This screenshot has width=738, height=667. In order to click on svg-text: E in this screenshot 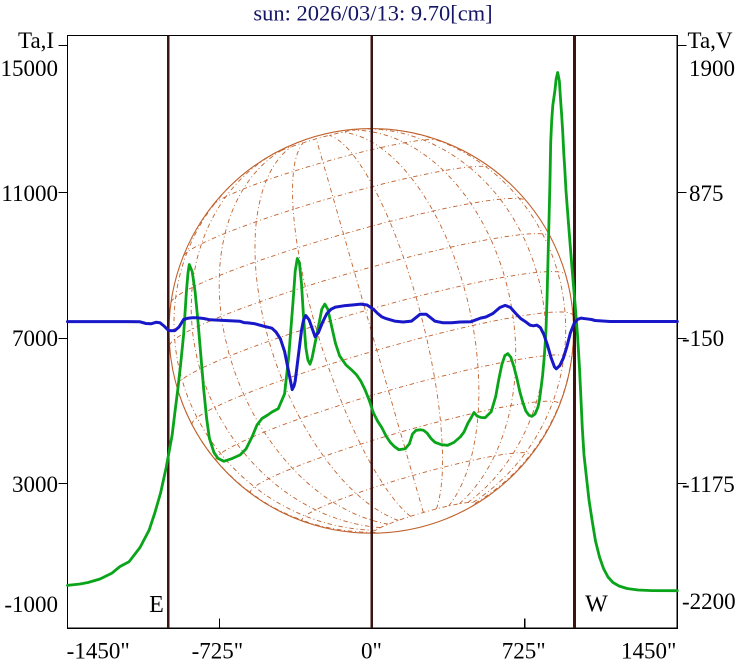, I will do `click(156, 605)`.